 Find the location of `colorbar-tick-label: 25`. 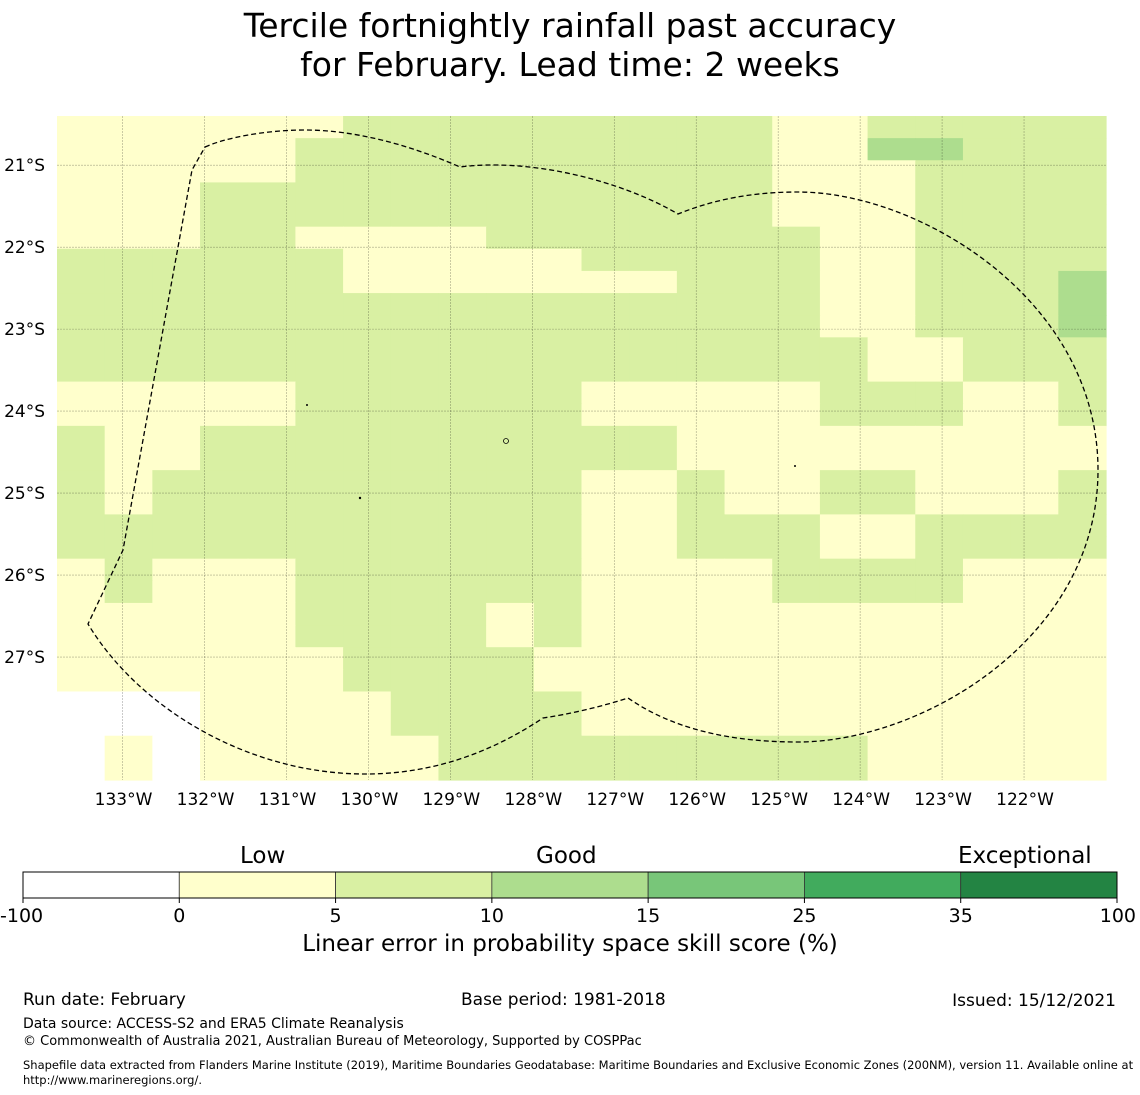

colorbar-tick-label: 25 is located at coordinates (804, 916).